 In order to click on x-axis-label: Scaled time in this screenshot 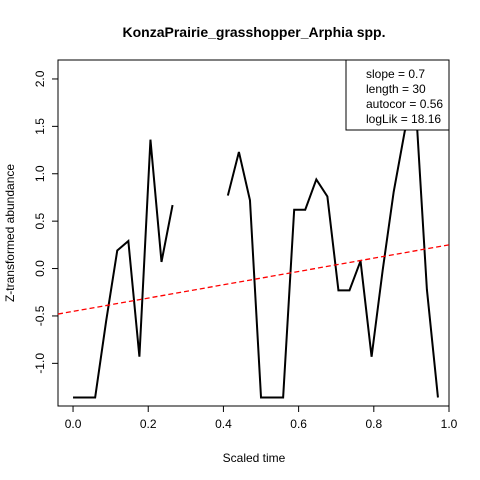, I will do `click(254, 458)`.